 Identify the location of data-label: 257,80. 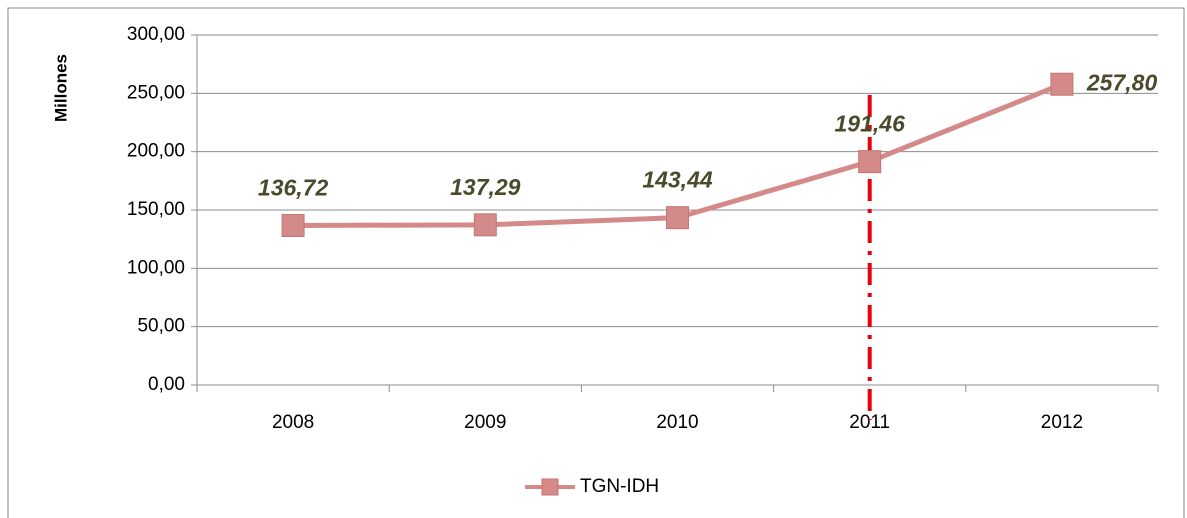
(1122, 82).